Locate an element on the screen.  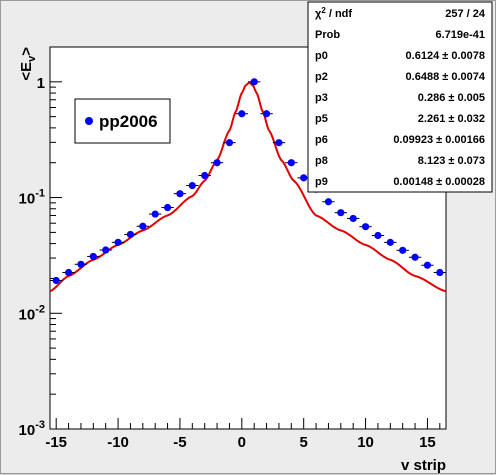
stats-label: p9 is located at coordinates (321, 182).